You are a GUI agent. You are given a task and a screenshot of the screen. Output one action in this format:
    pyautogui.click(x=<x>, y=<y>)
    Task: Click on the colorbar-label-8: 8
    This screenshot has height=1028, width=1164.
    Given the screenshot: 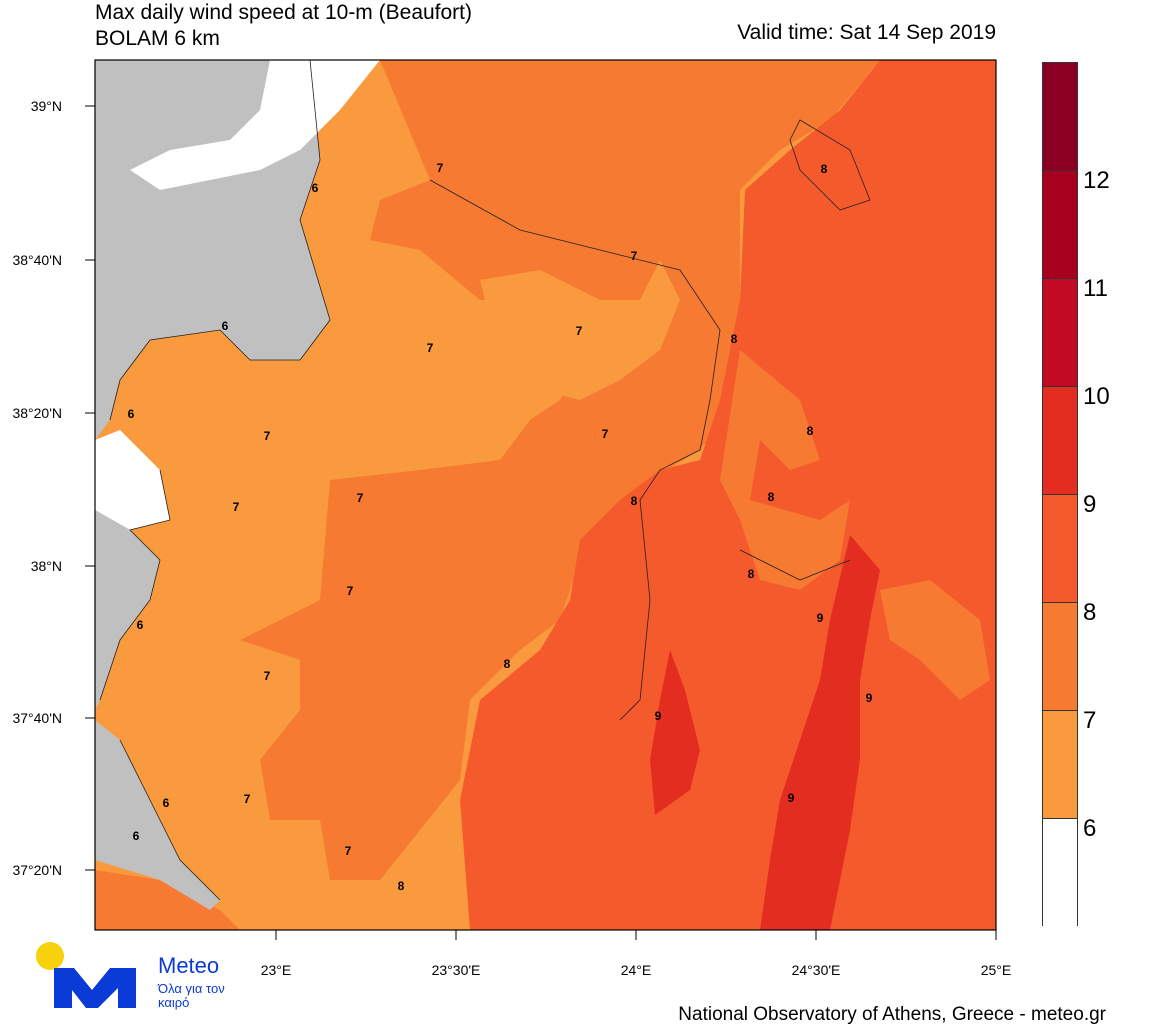 What is the action you would take?
    pyautogui.click(x=1090, y=612)
    